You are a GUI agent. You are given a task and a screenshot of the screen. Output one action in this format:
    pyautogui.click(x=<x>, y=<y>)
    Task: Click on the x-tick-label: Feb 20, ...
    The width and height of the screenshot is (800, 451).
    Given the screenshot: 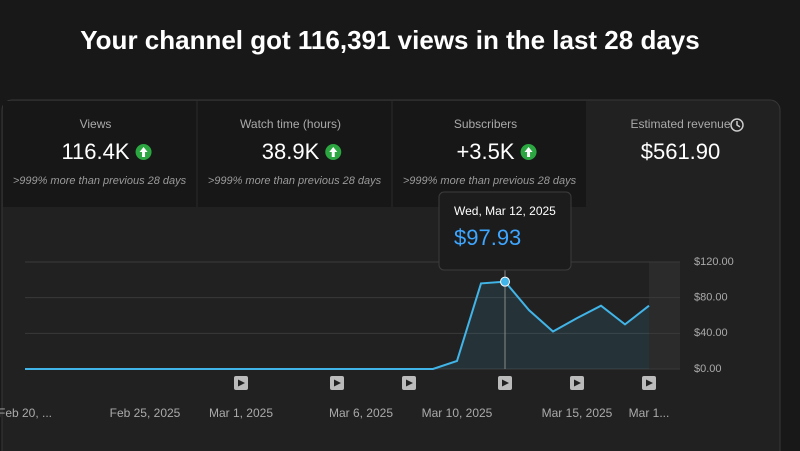 What is the action you would take?
    pyautogui.click(x=26, y=413)
    